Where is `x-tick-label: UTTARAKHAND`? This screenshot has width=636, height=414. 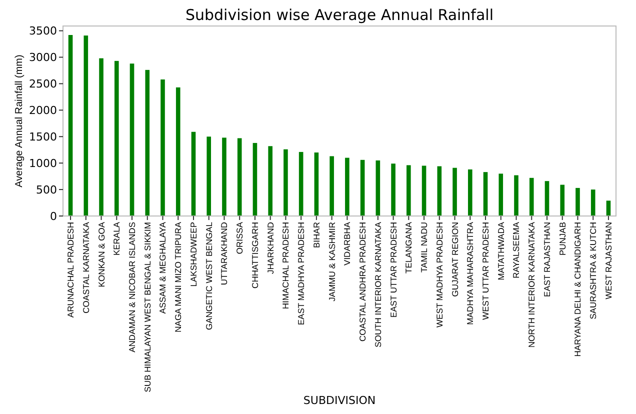
x-tick-label: UTTARAKHAND is located at coordinates (224, 254).